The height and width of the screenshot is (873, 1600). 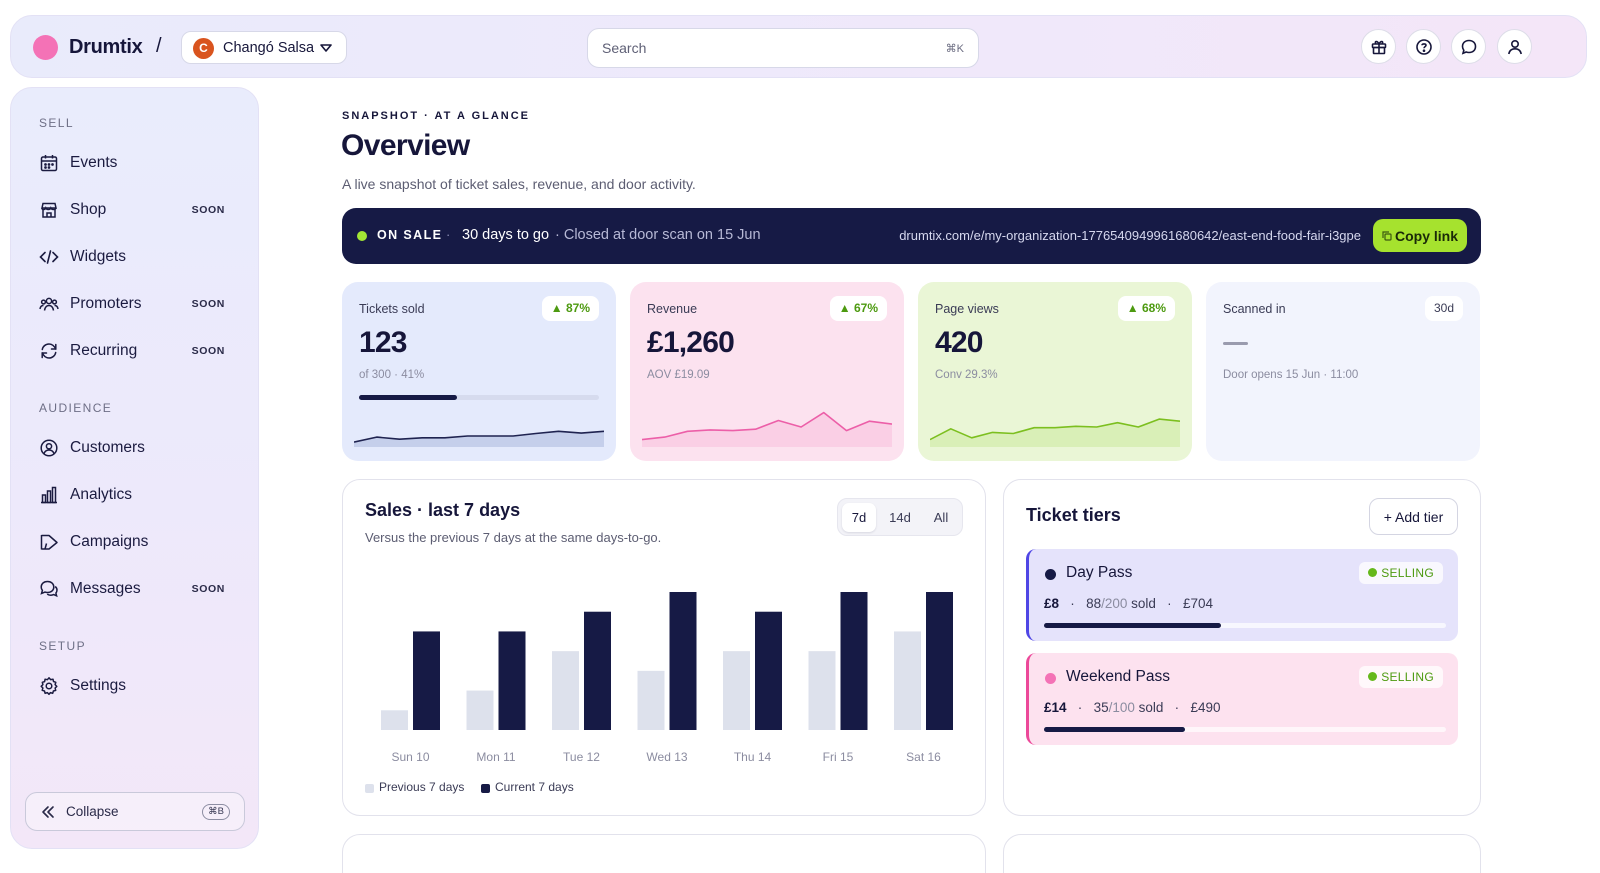 I want to click on collapse-label: Collapse, so click(x=92, y=811).